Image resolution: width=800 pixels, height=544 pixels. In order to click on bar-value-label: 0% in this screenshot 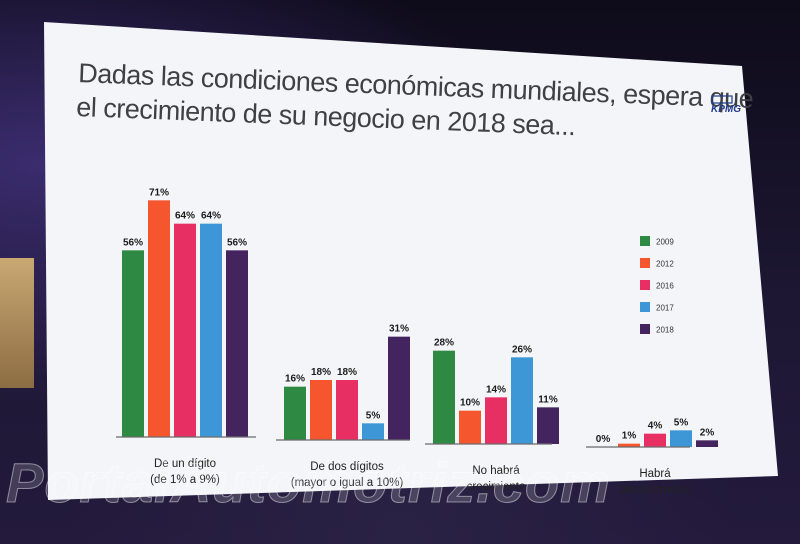, I will do `click(603, 439)`.